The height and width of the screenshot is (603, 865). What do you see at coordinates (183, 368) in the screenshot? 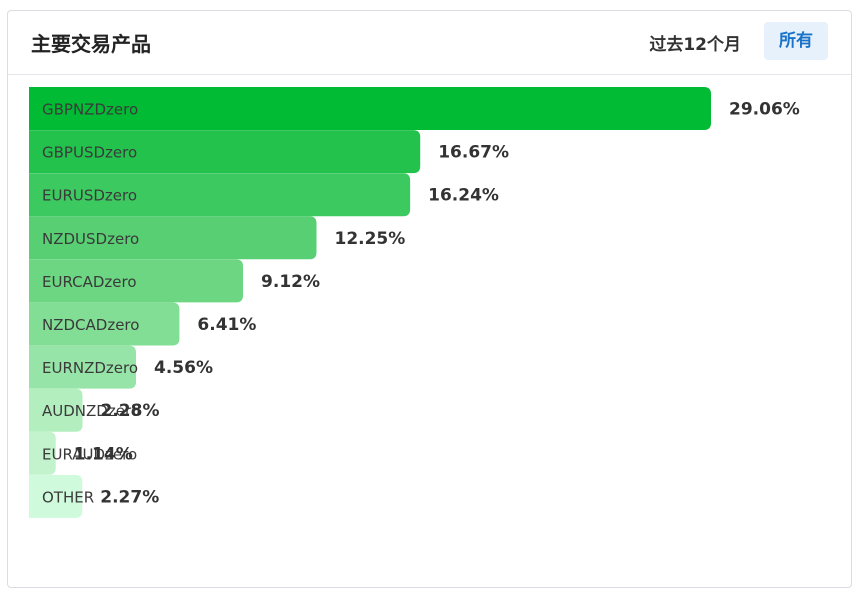
I see `bar-value-label: 4.56%` at bounding box center [183, 368].